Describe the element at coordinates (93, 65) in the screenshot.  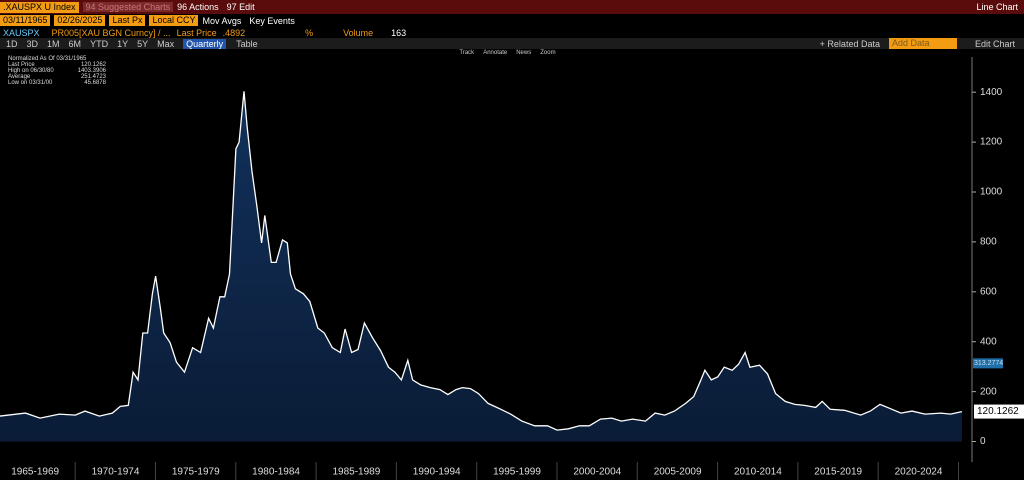
I see `legend-value: 120.1262` at that location.